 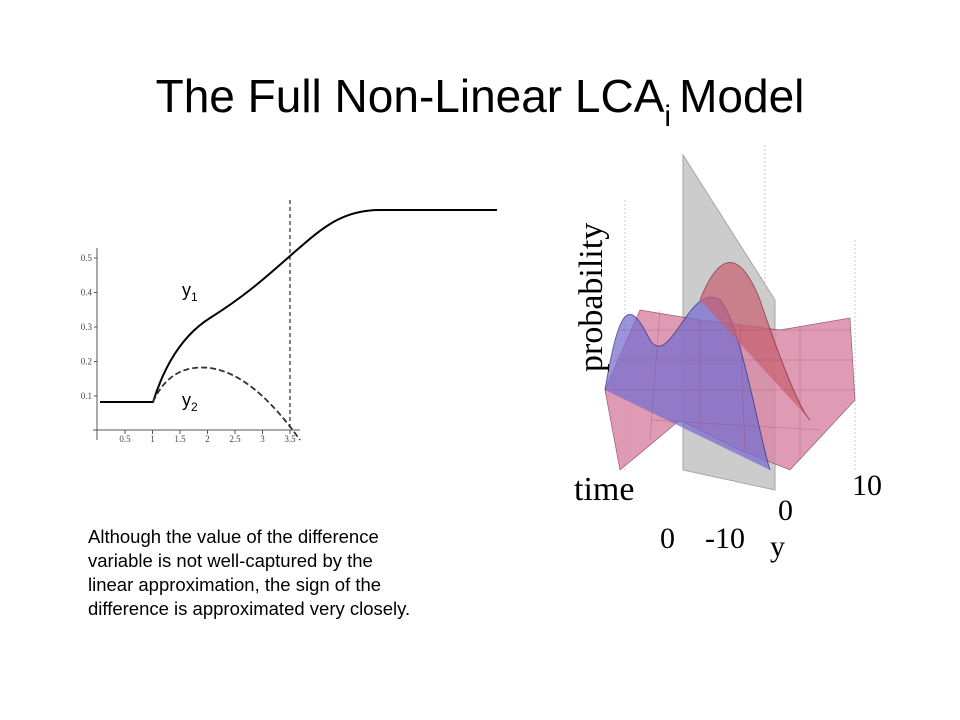 What do you see at coordinates (262, 439) in the screenshot?
I see `x-tick-label: 3` at bounding box center [262, 439].